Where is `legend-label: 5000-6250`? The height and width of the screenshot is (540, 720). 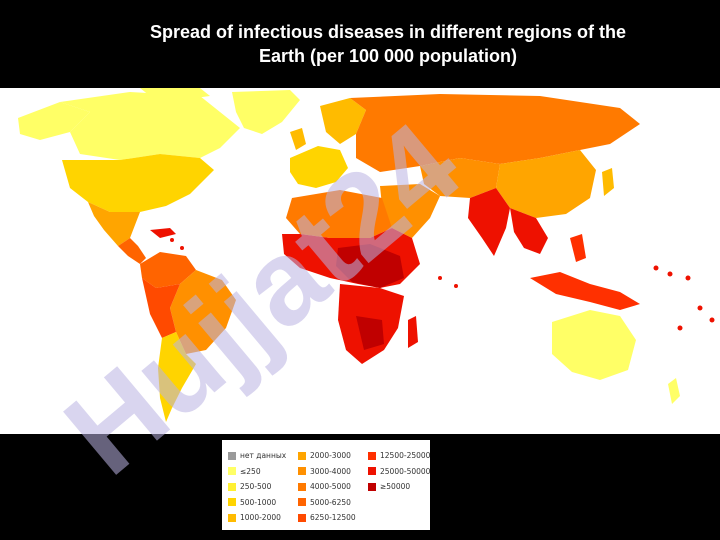
legend-label: 5000-6250 is located at coordinates (330, 502).